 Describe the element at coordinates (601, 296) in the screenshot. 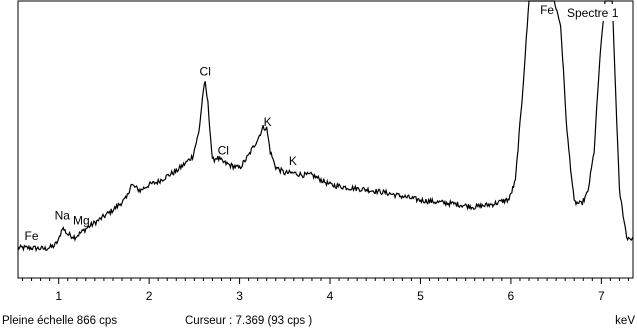

I see `x-tick-label: 7` at that location.